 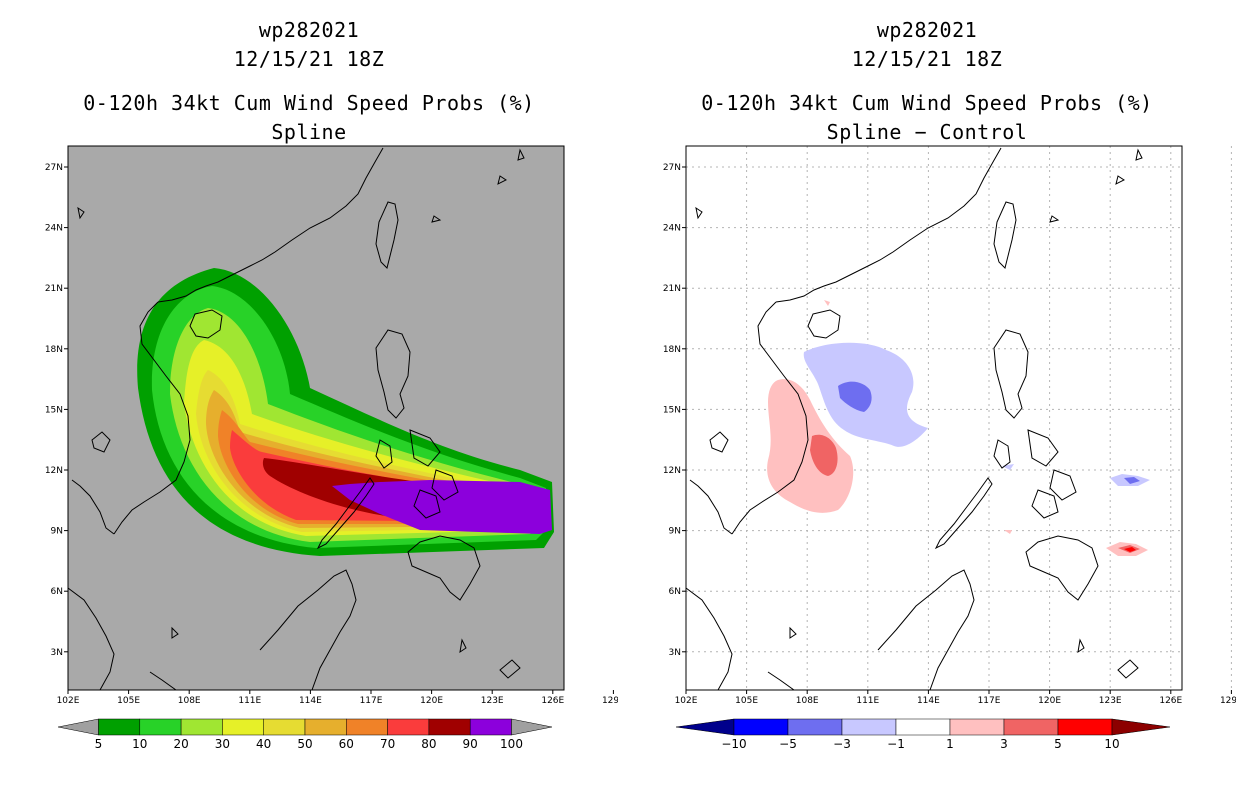 I want to click on colorbar-right: −10 −5 −3 −1 1 3 5 10, so click(x=923, y=734).